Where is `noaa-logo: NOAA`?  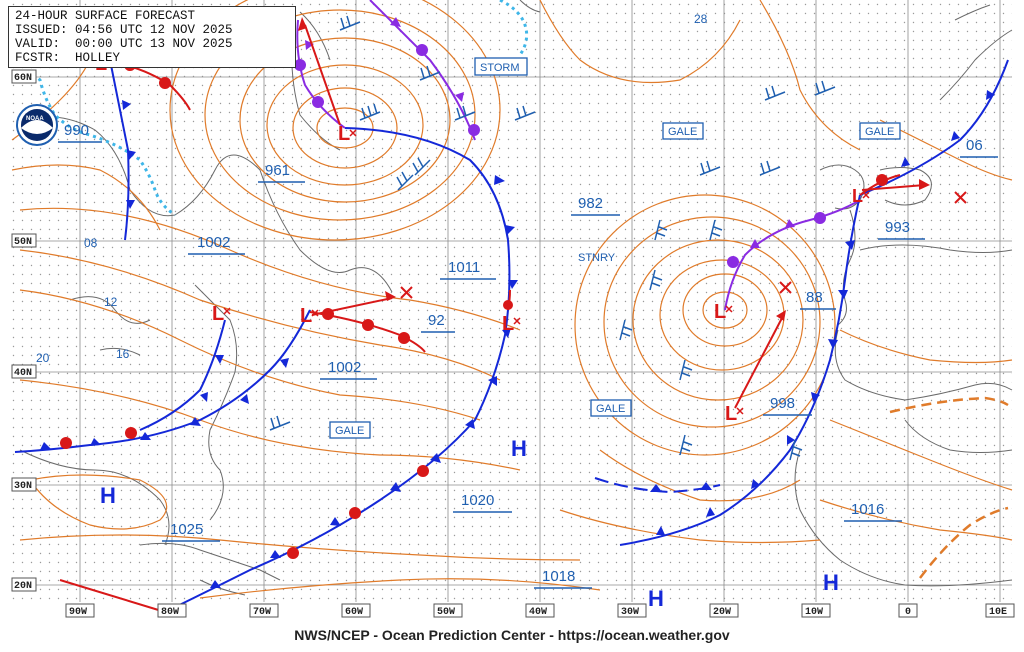 noaa-logo: NOAA is located at coordinates (37, 125).